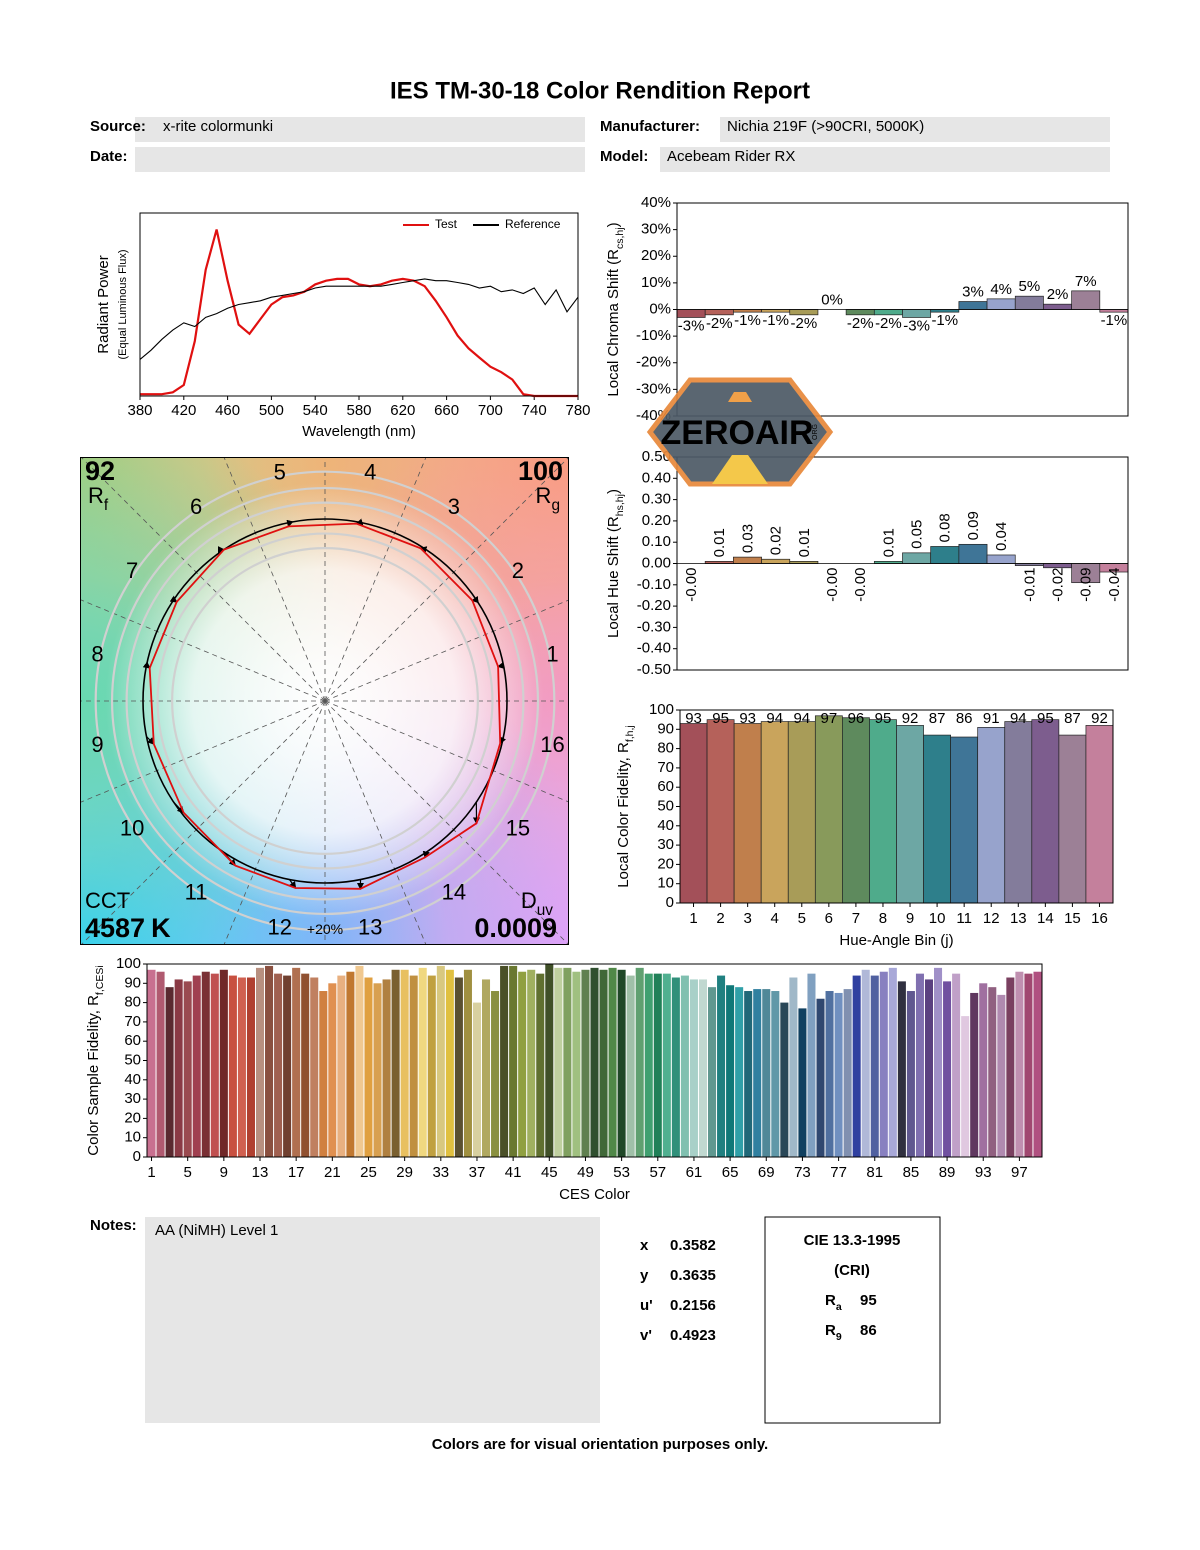 The width and height of the screenshot is (1200, 1550). I want to click on y-axis-subtitle: (Equal Luminous Flux), so click(123, 304).